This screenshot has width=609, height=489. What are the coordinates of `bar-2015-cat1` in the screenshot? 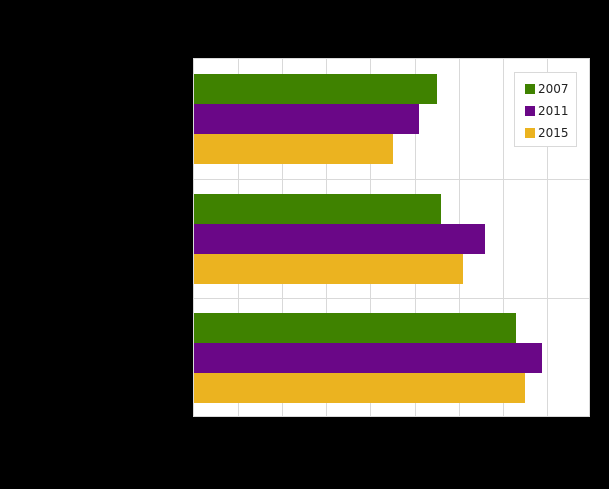 It's located at (329, 268).